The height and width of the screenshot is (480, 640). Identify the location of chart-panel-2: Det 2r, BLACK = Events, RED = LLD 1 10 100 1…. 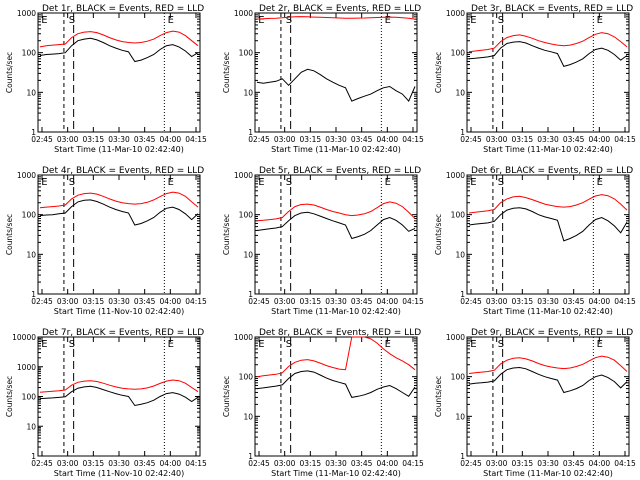
(323, 79).